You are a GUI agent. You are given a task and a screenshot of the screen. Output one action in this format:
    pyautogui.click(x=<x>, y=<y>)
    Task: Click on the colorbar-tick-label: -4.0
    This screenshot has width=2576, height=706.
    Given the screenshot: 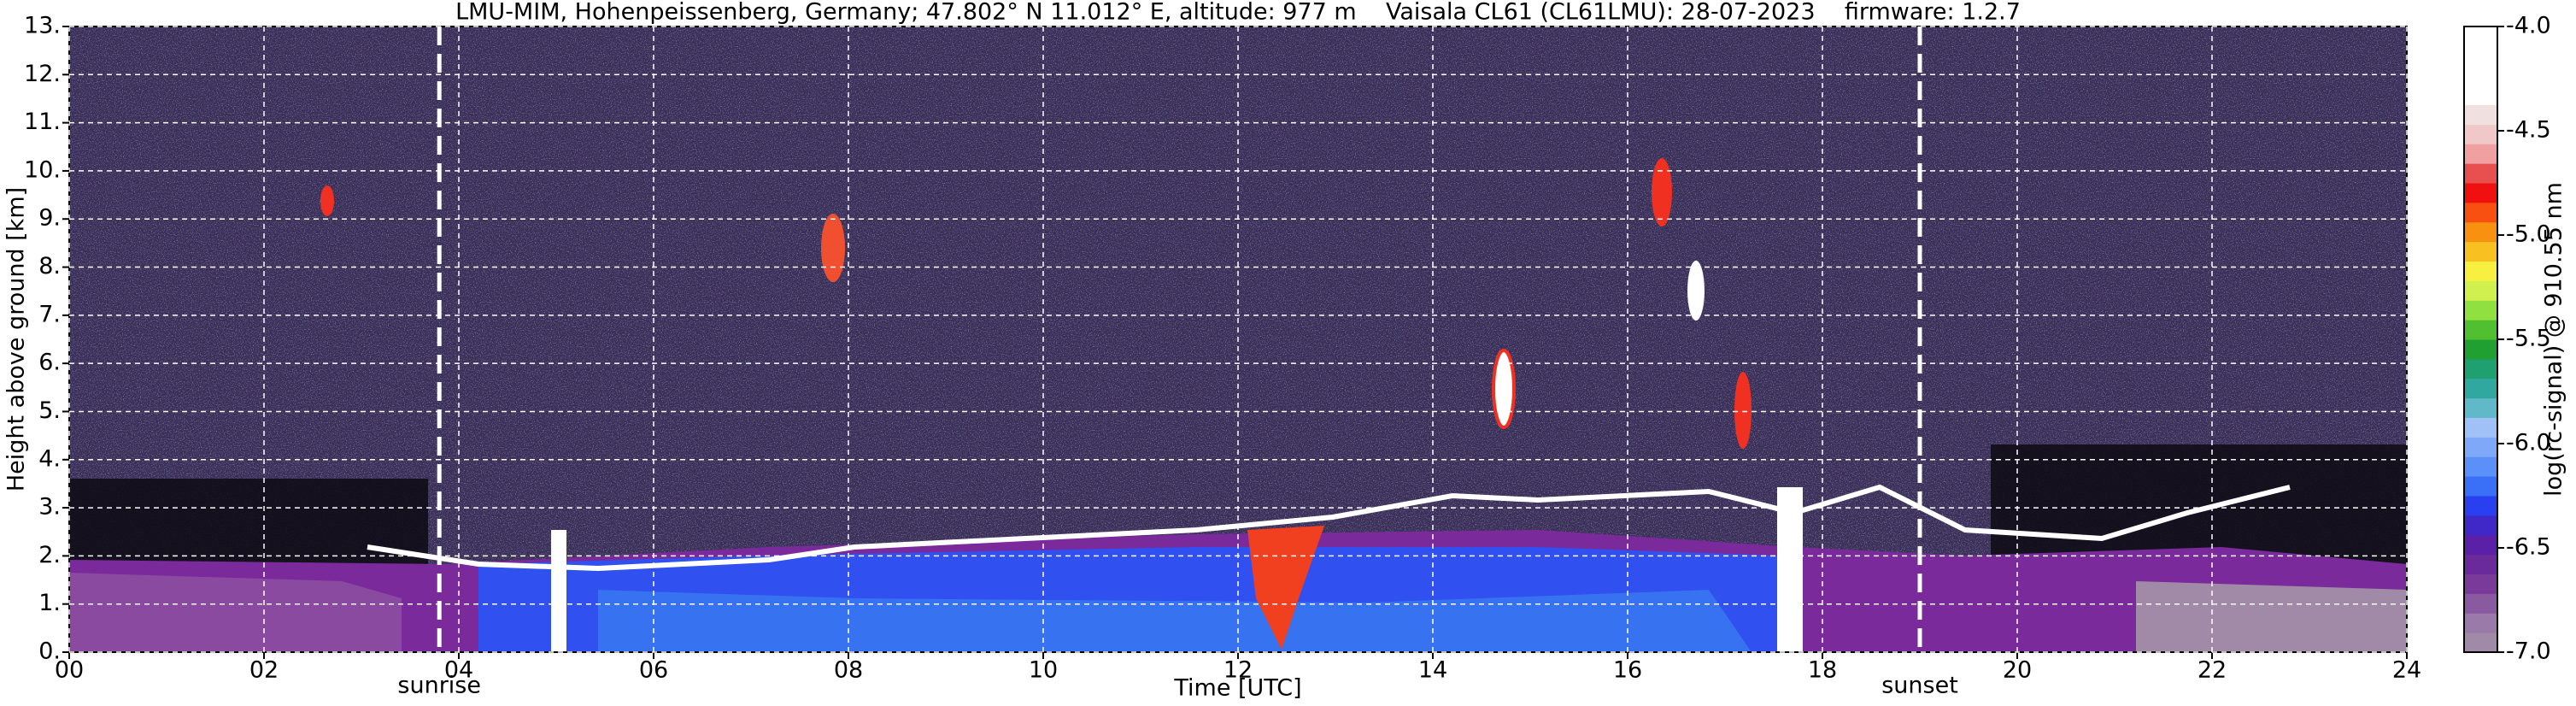 What is the action you would take?
    pyautogui.click(x=2528, y=26)
    